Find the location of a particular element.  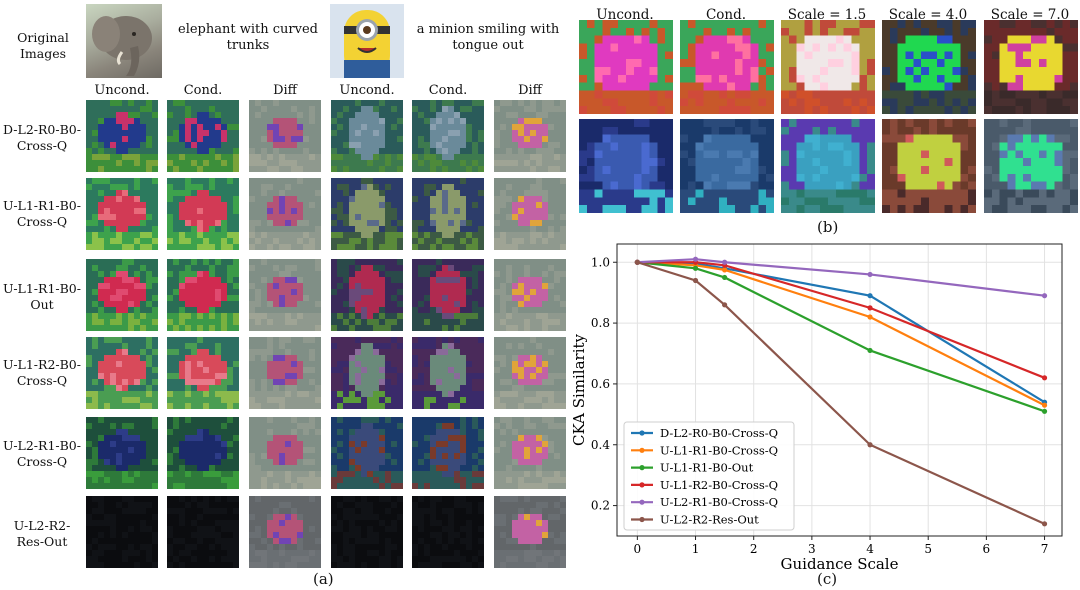

feature-map-r4-c1 is located at coordinates (203, 453).